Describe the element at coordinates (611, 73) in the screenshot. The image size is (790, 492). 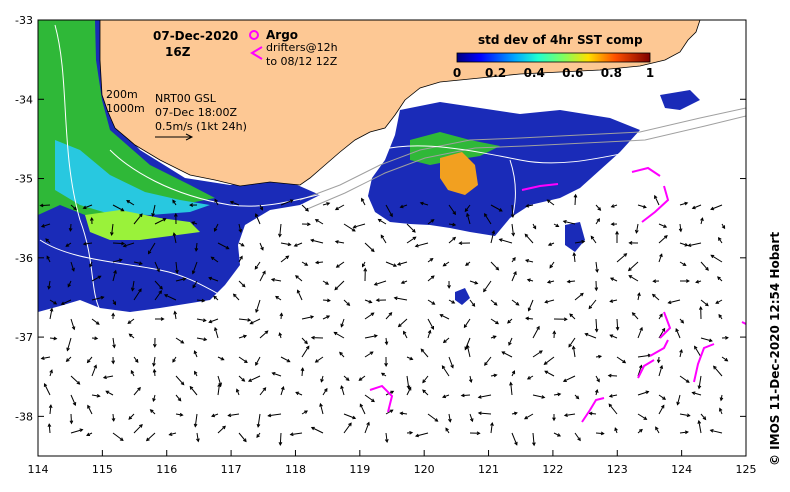
I see `colorbar-tick-label: 0.8` at that location.